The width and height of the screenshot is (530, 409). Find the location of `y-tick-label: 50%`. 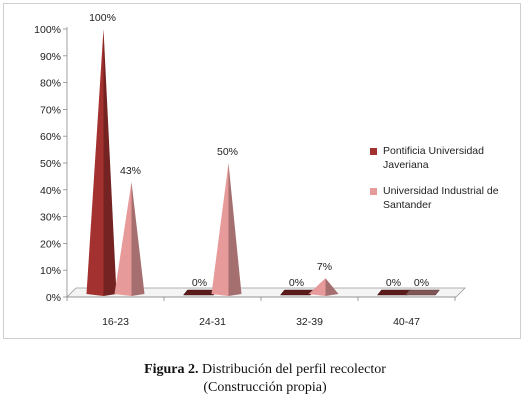

y-tick-label: 50% is located at coordinates (50, 164).